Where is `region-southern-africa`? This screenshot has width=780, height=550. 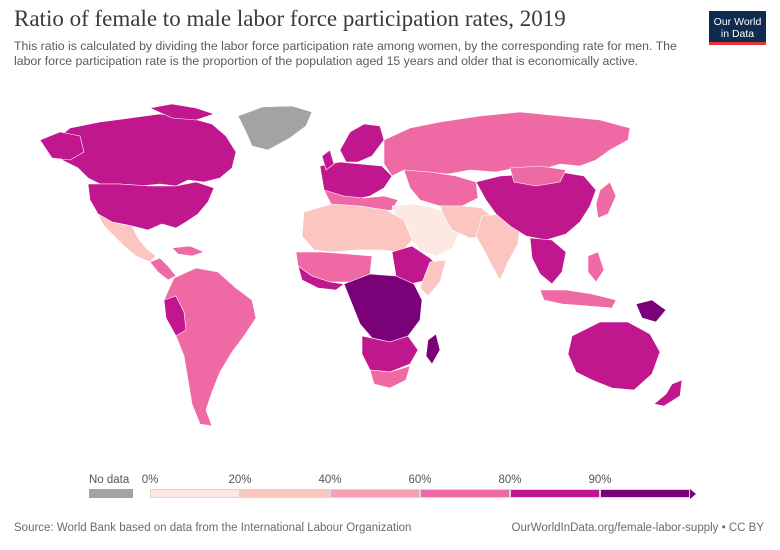 region-southern-africa is located at coordinates (390, 354).